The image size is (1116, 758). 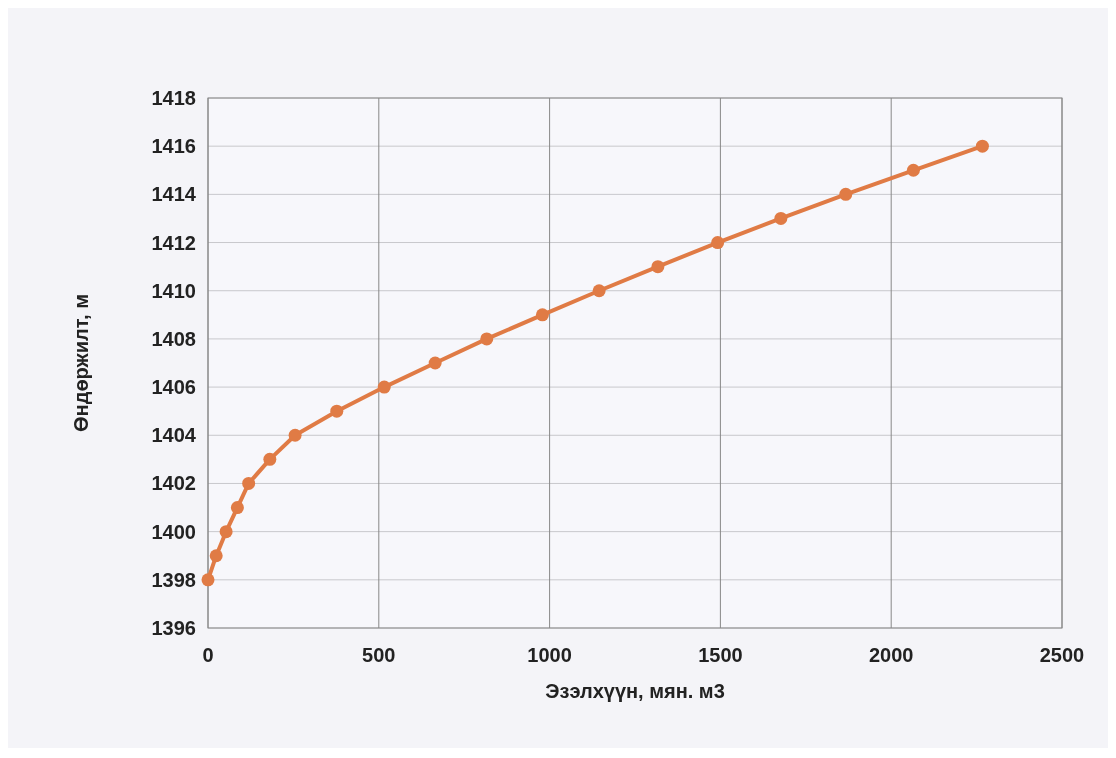 I want to click on y-tick-label: 1414, so click(x=174, y=194).